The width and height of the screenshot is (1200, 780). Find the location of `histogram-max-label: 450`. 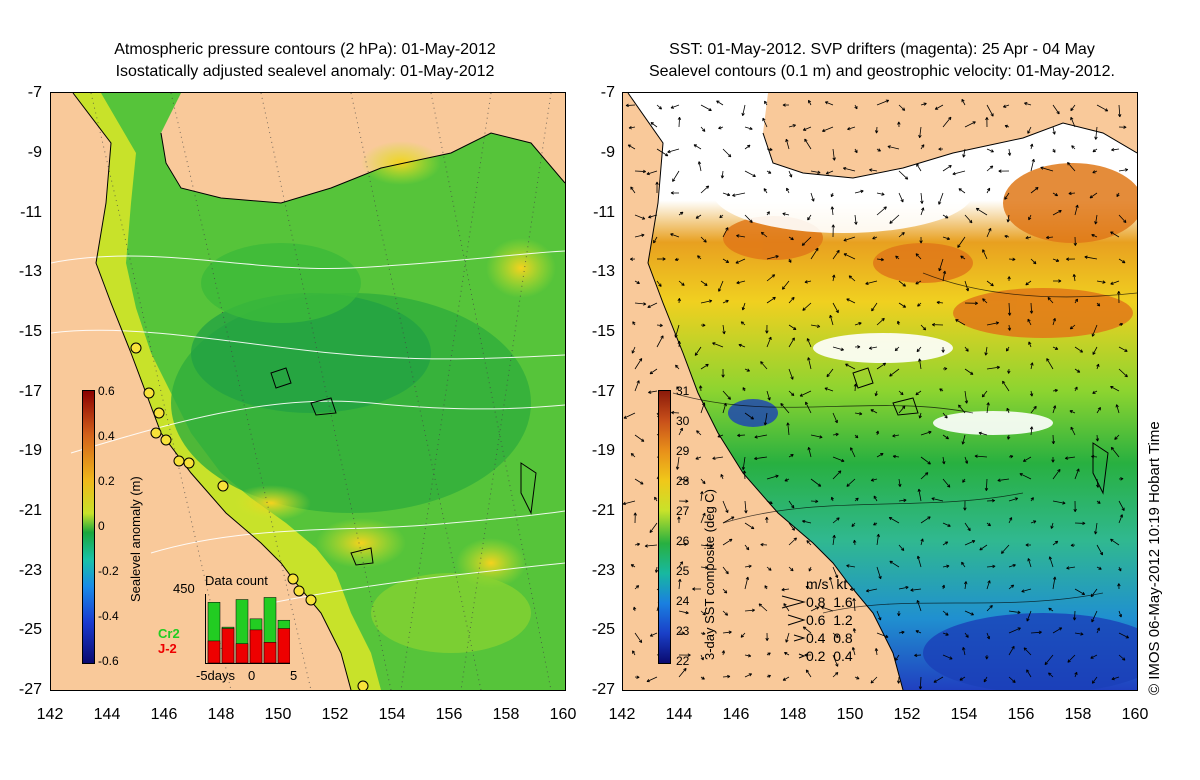

histogram-max-label: 450 is located at coordinates (184, 588).